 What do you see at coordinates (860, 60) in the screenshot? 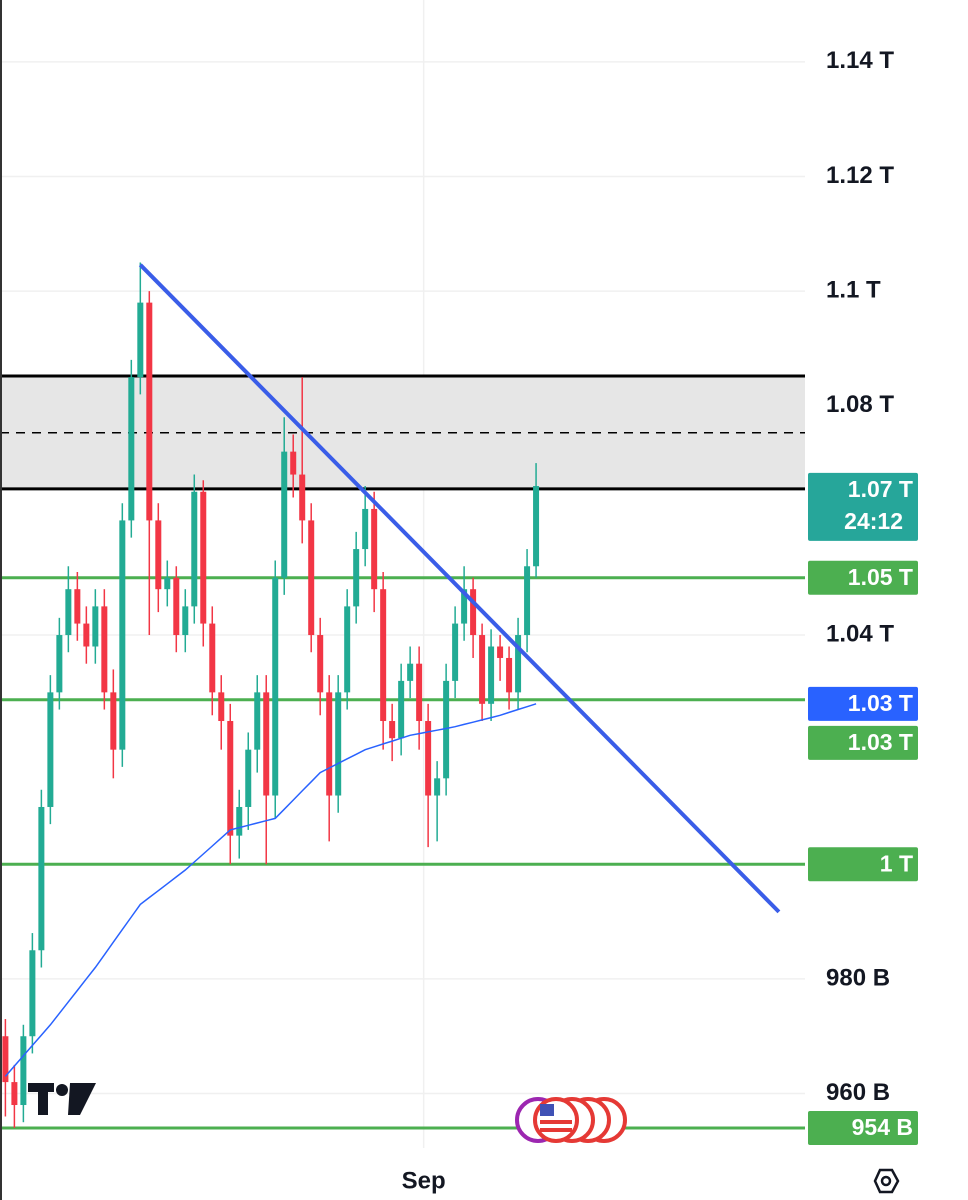
I see `y-tick-label: 1.14 T` at bounding box center [860, 60].